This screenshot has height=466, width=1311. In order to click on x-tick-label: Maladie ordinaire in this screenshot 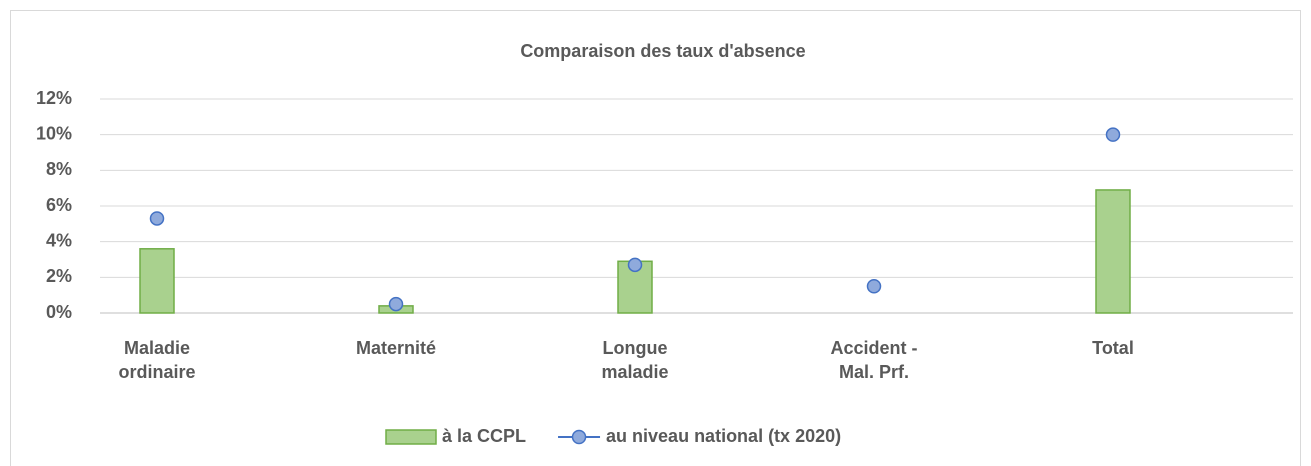, I will do `click(157, 360)`.